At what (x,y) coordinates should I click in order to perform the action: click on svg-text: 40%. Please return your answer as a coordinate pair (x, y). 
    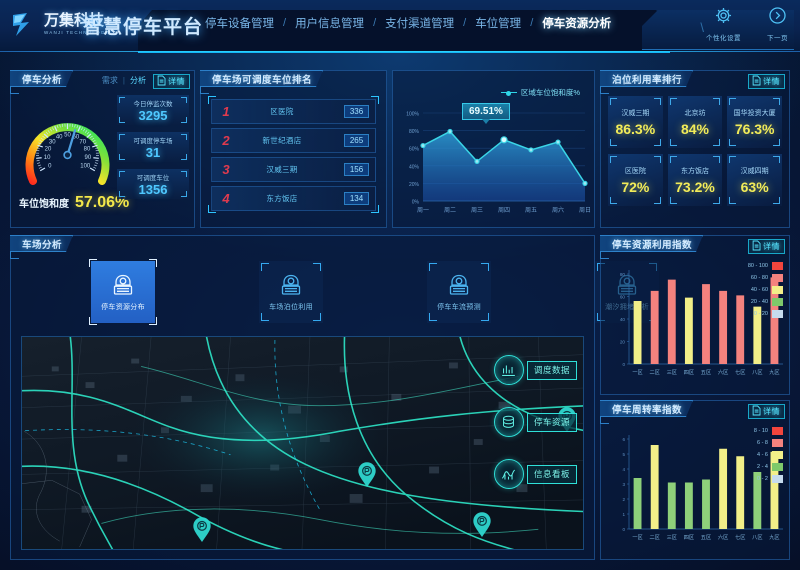
    Looking at the image, I should click on (414, 167).